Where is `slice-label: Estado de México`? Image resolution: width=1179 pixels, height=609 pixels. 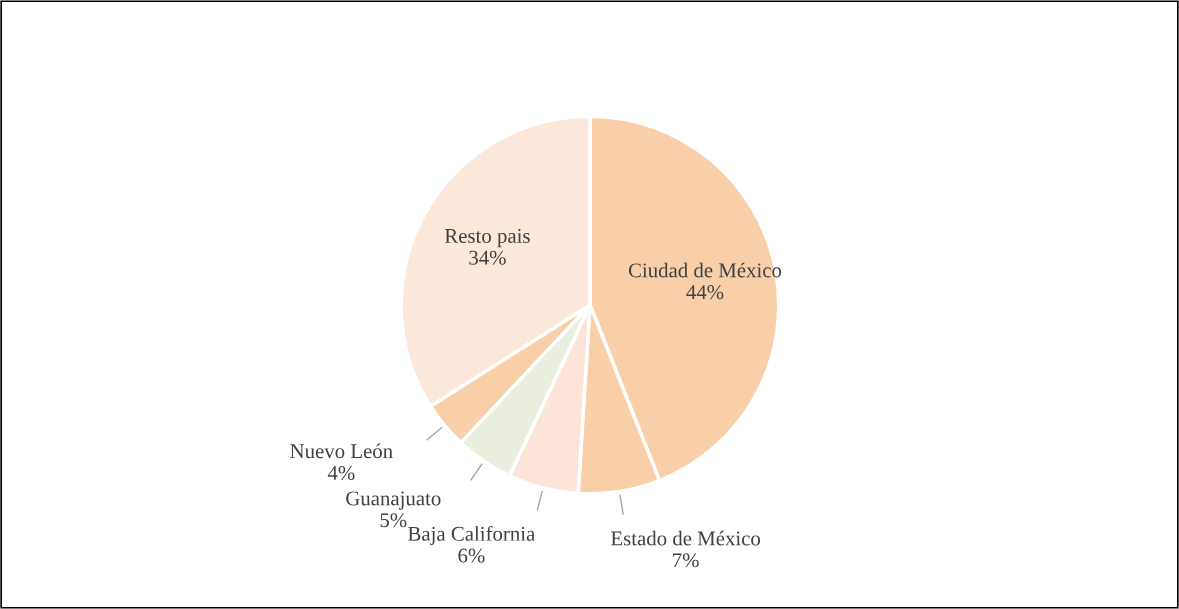 slice-label: Estado de México is located at coordinates (686, 538).